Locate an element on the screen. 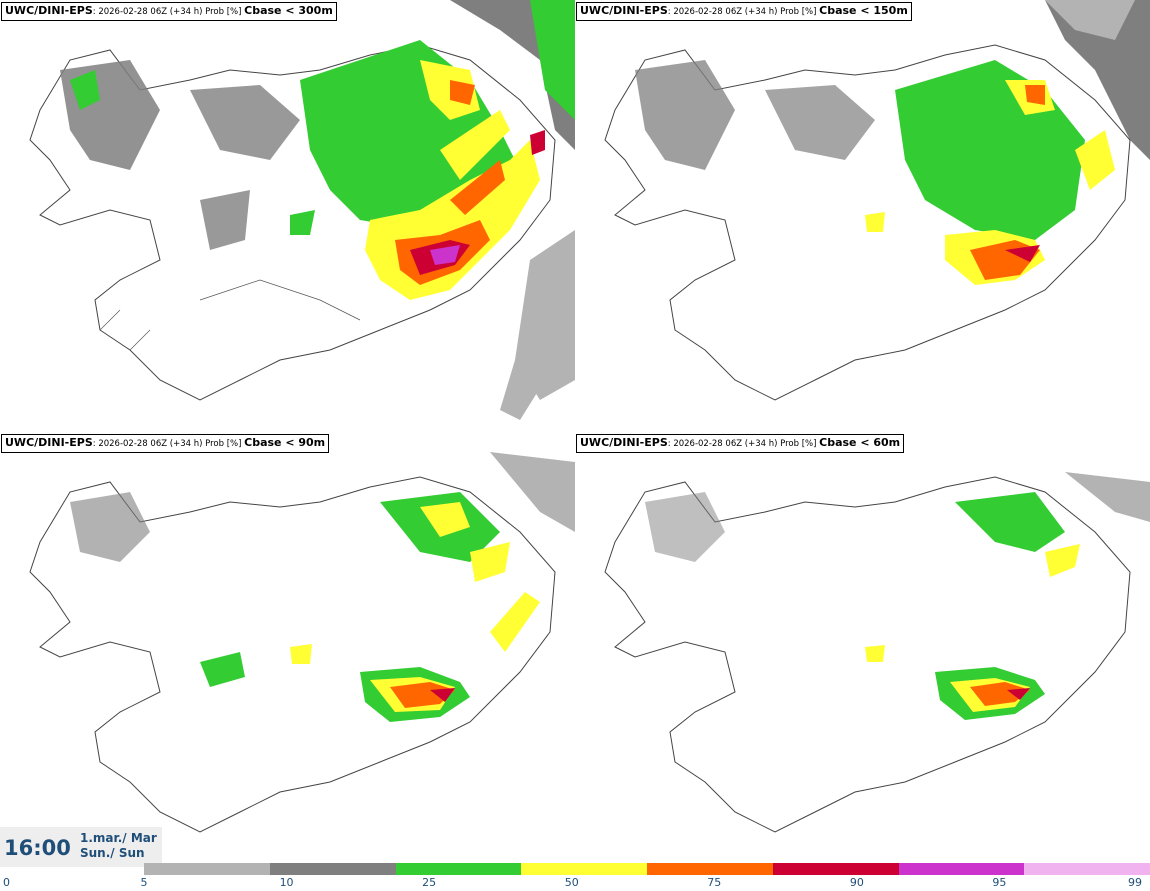 The image size is (1150, 891). valid-time-box: 16:00 1.mar./ Mar Sun./ Sun is located at coordinates (81, 847).